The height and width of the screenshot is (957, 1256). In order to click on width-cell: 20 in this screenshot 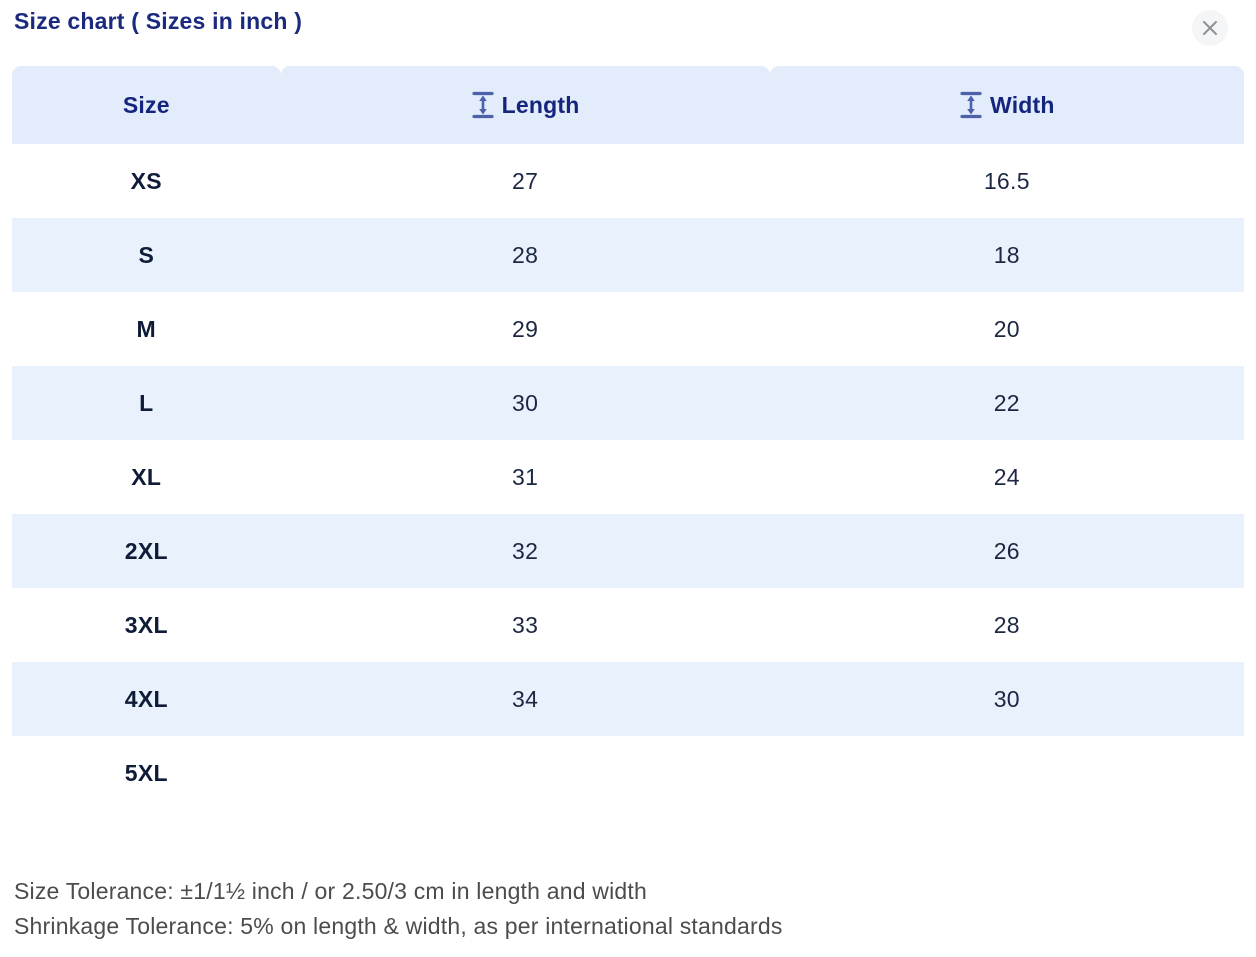, I will do `click(1006, 328)`.